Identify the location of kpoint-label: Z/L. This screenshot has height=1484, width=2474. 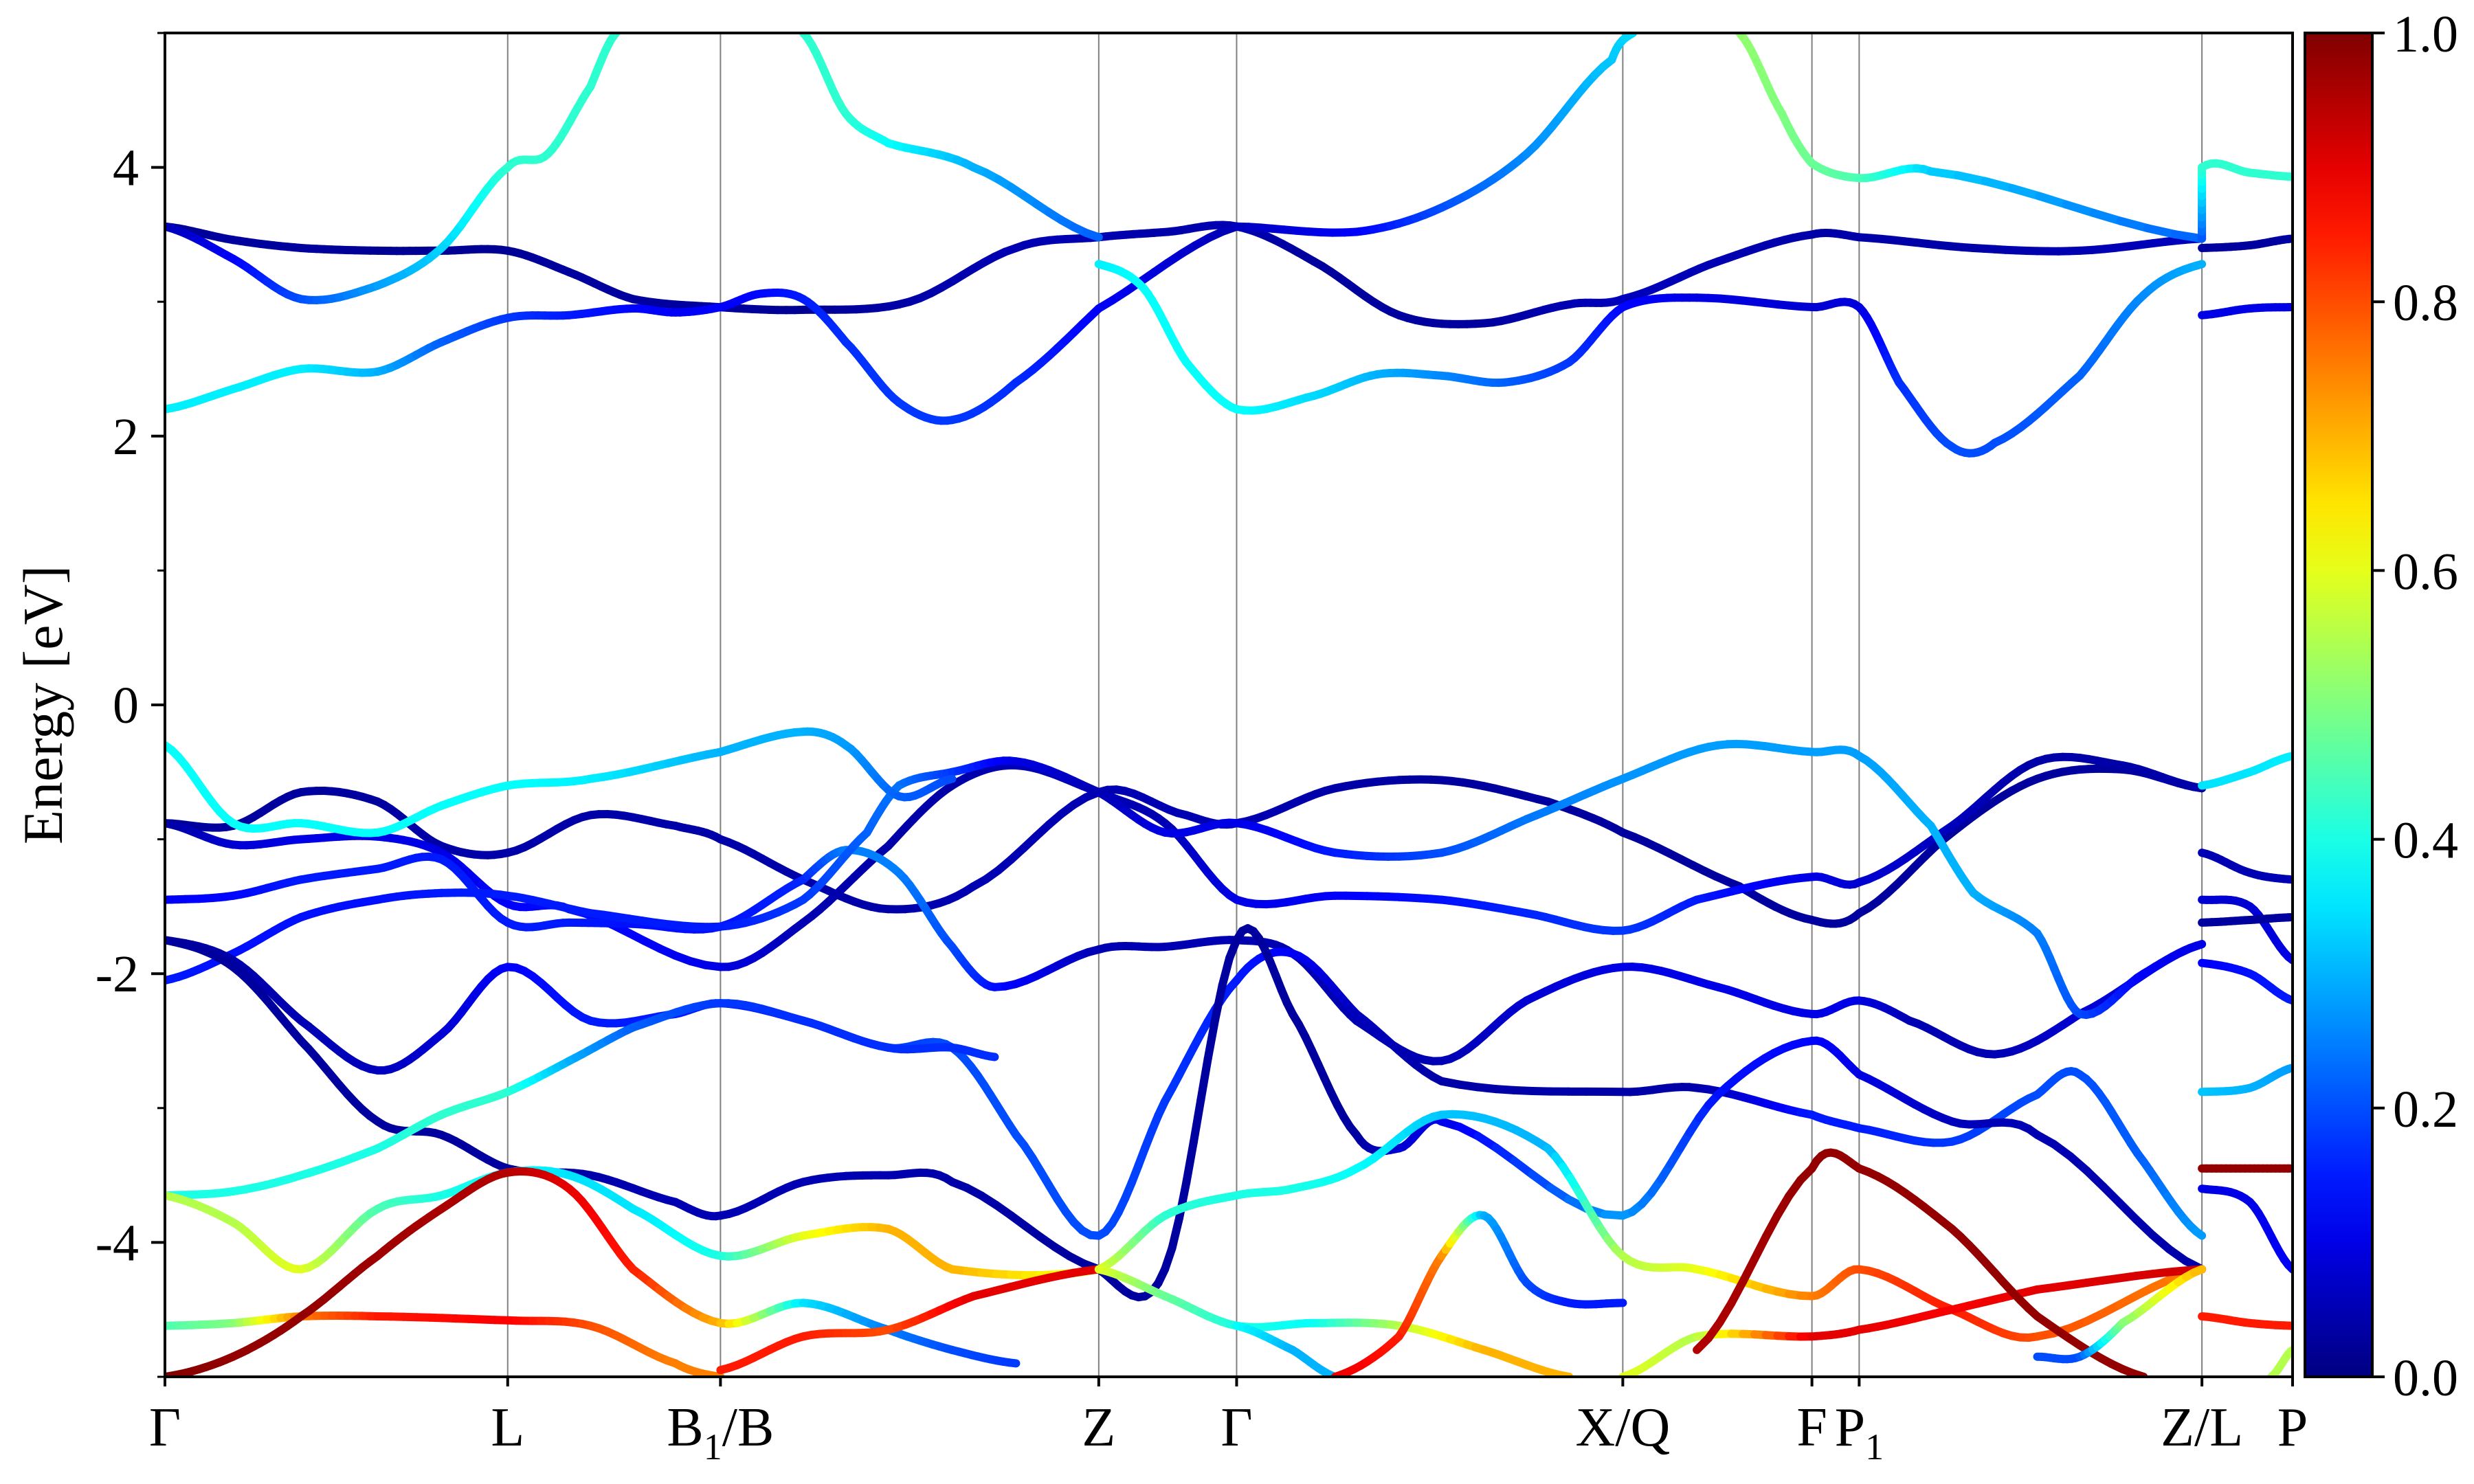
(2202, 1427).